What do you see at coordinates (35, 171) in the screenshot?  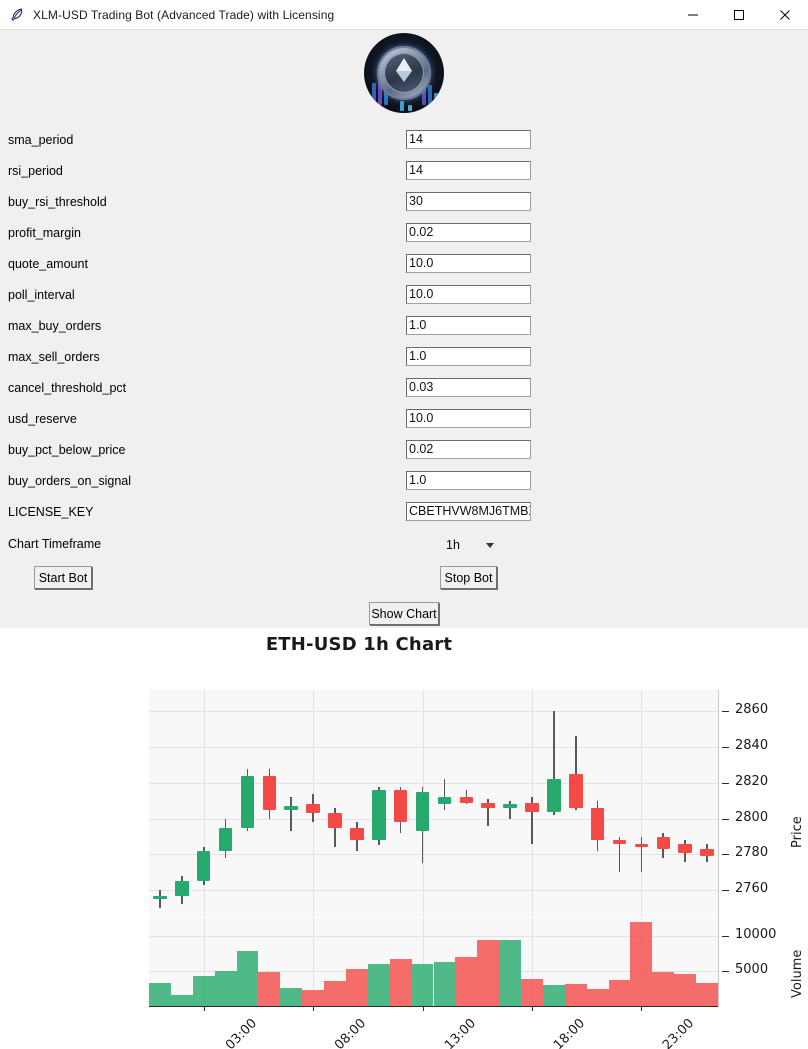 I see `field-label-rsi_period: rsi_period` at bounding box center [35, 171].